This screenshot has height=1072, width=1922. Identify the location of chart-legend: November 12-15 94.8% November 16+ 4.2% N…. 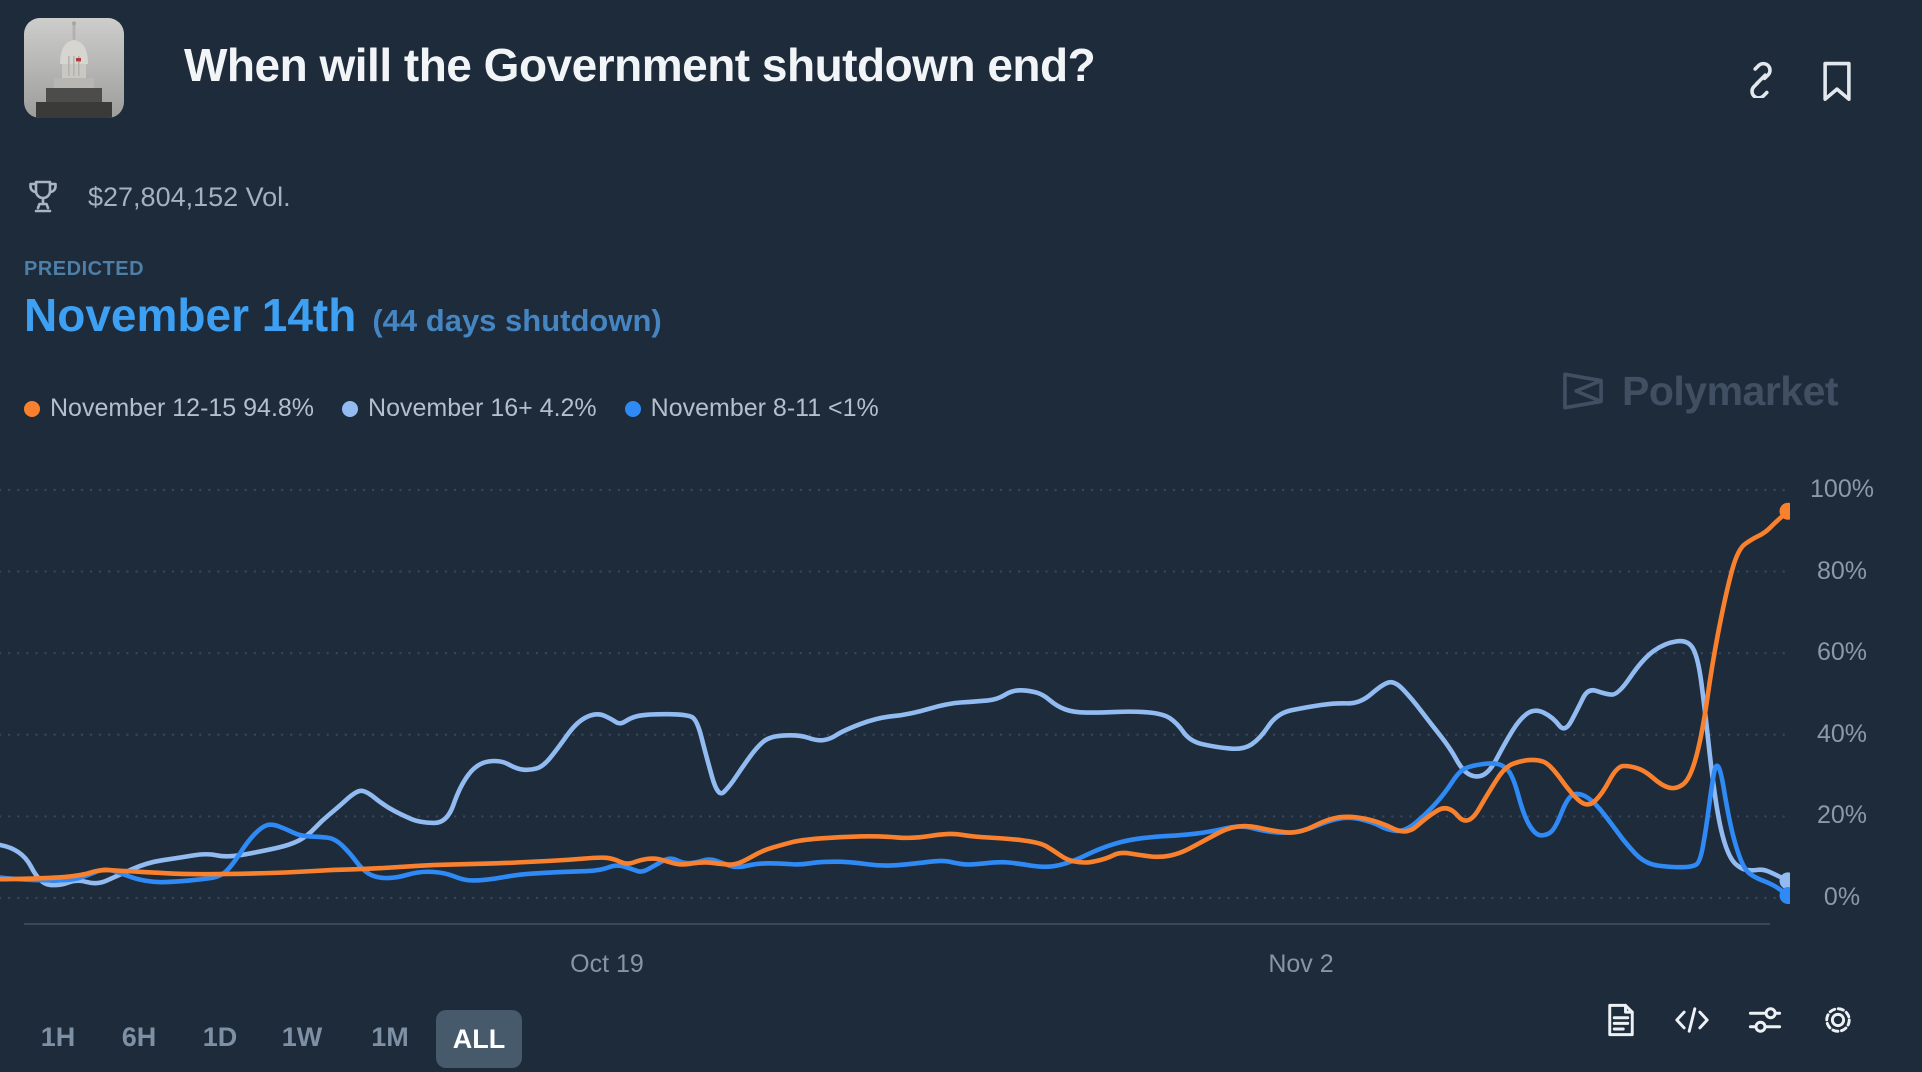
(451, 408).